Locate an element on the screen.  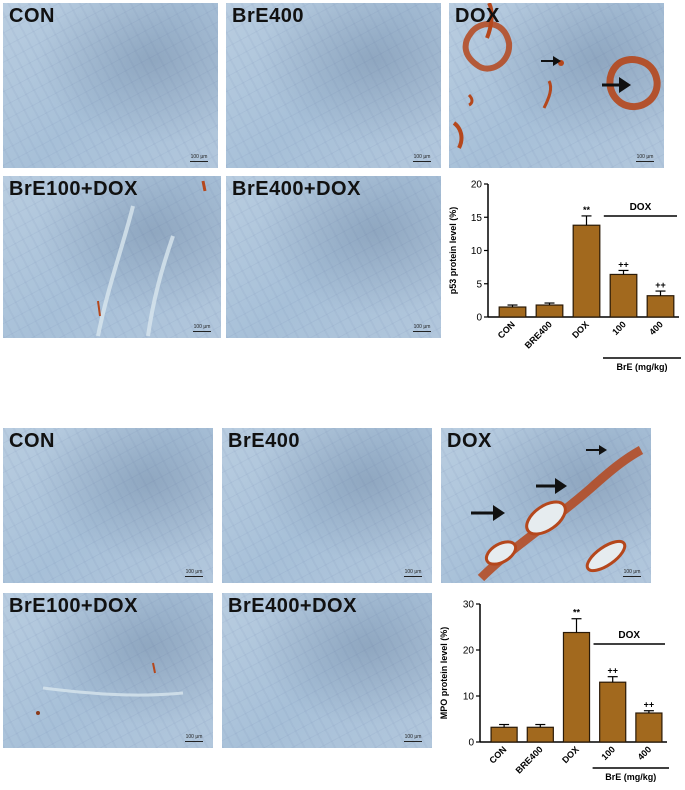
micrograph-bre400-dox-top: BrE400+DOX 100 μm is located at coordinates (333, 257).